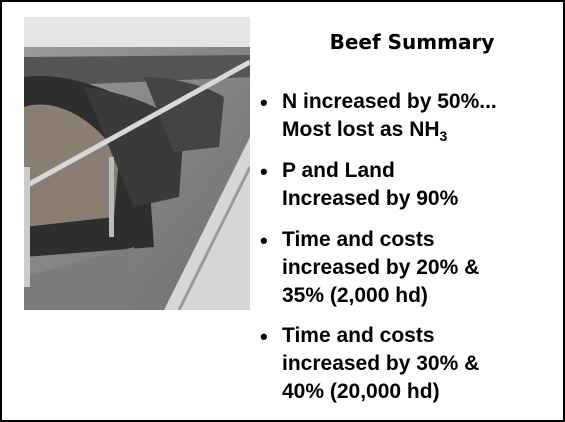  I want to click on bullet-text: Increased by 90%, so click(370, 199).